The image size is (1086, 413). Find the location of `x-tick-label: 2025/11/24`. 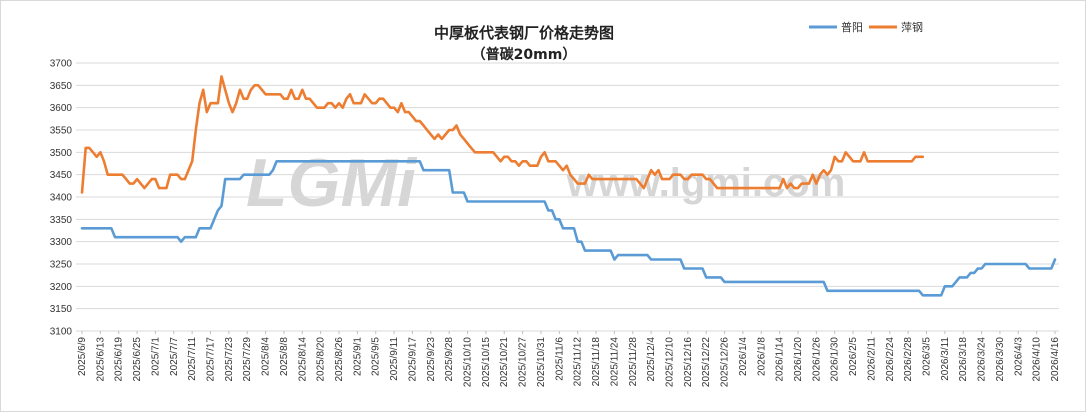

x-tick-label: 2025/11/24 is located at coordinates (614, 362).